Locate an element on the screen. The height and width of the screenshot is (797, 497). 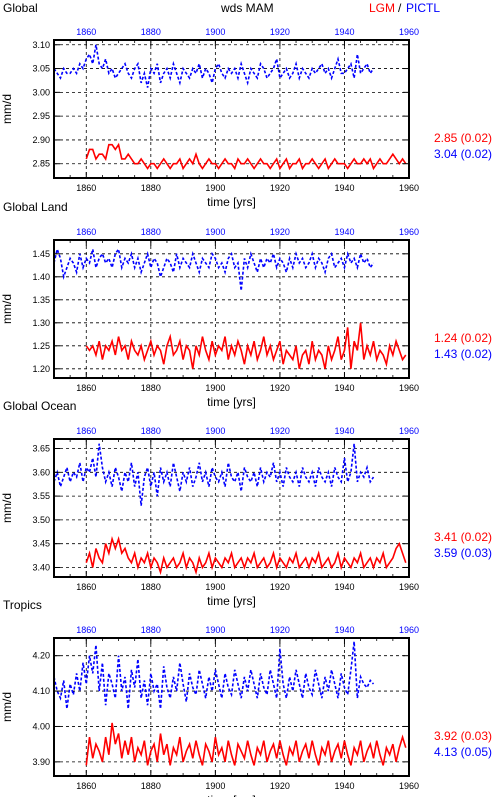
figure-header: Global wds MAM LGM / PICTL is located at coordinates (221, 8).